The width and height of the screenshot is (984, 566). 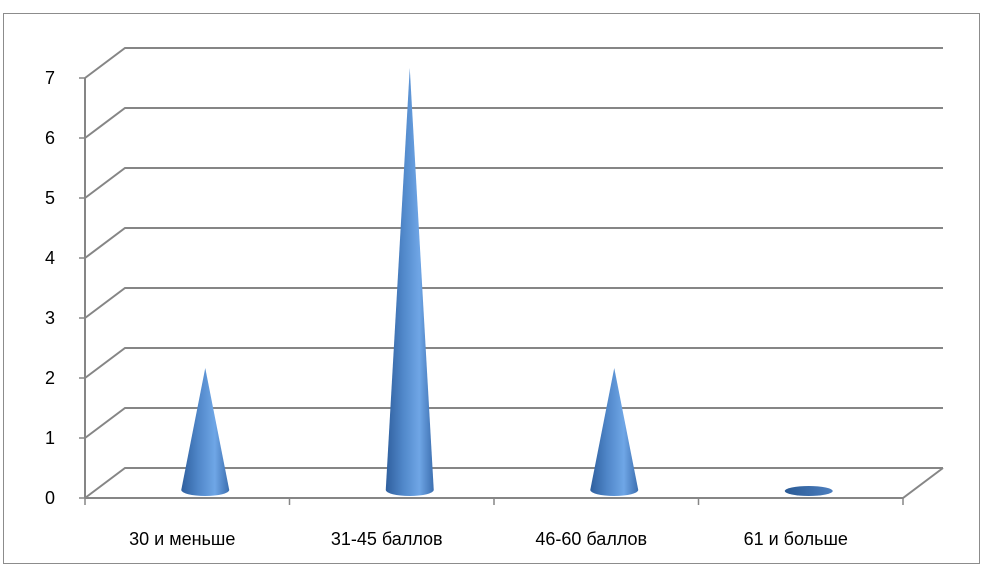 What do you see at coordinates (387, 539) in the screenshot?
I see `x-category-label: 31-45 баллов` at bounding box center [387, 539].